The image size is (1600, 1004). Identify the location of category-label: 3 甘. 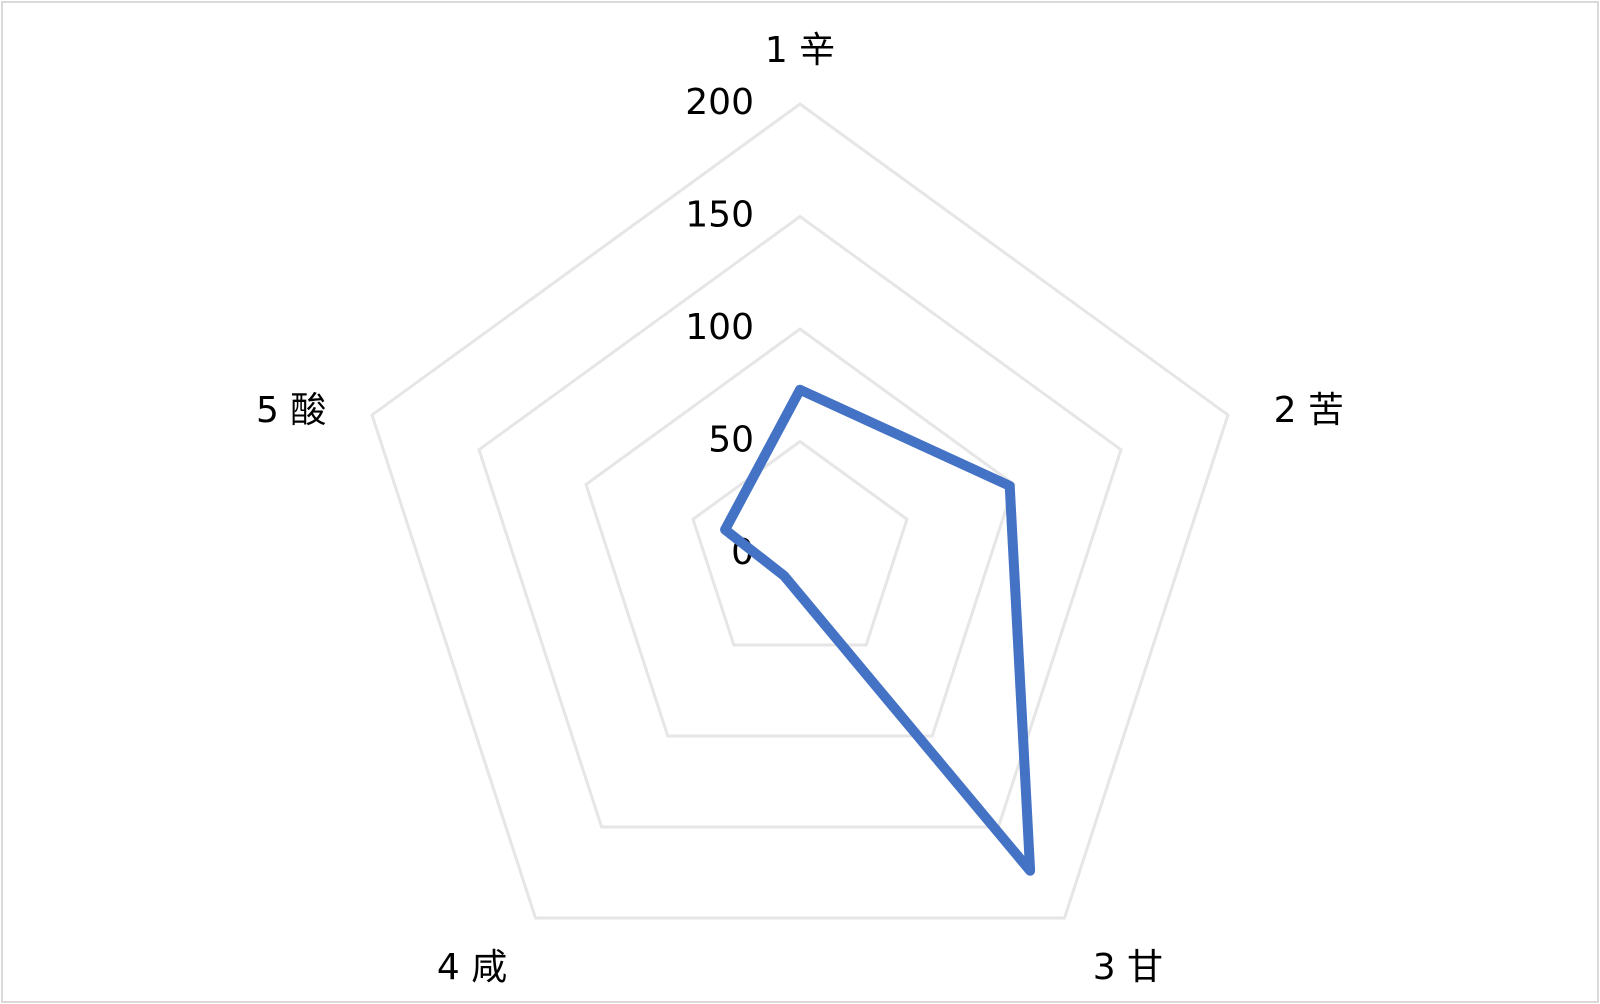
(1128, 967).